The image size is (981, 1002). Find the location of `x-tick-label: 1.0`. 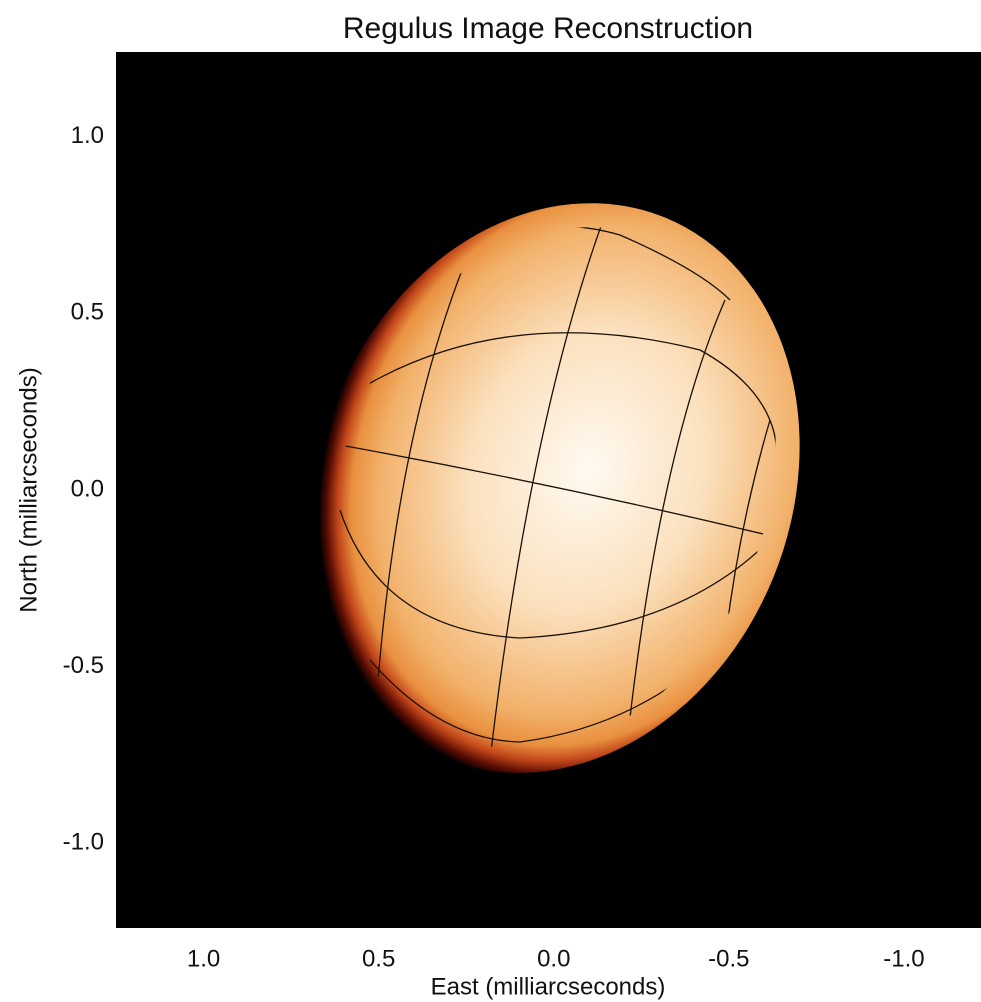

x-tick-label: 1.0 is located at coordinates (203, 958).